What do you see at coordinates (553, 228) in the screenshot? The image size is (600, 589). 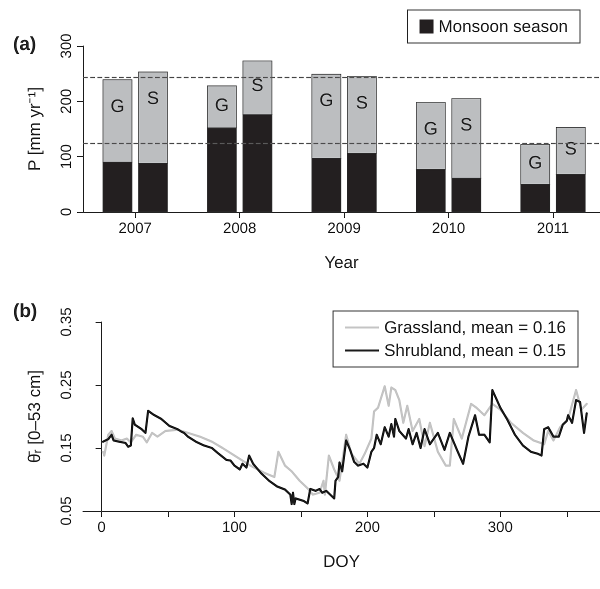 I see `x-tick-label: 2011` at bounding box center [553, 228].